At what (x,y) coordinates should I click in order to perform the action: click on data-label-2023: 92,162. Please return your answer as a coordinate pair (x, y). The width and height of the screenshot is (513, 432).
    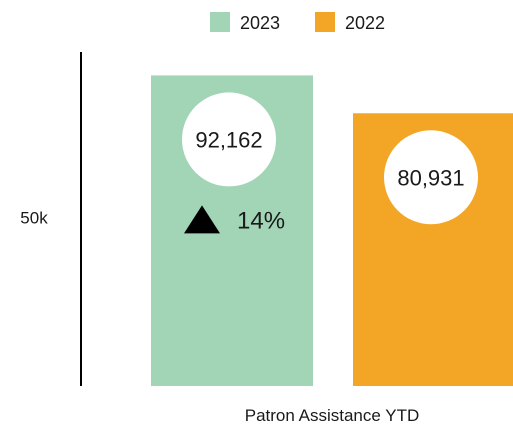
    Looking at the image, I should click on (228, 139).